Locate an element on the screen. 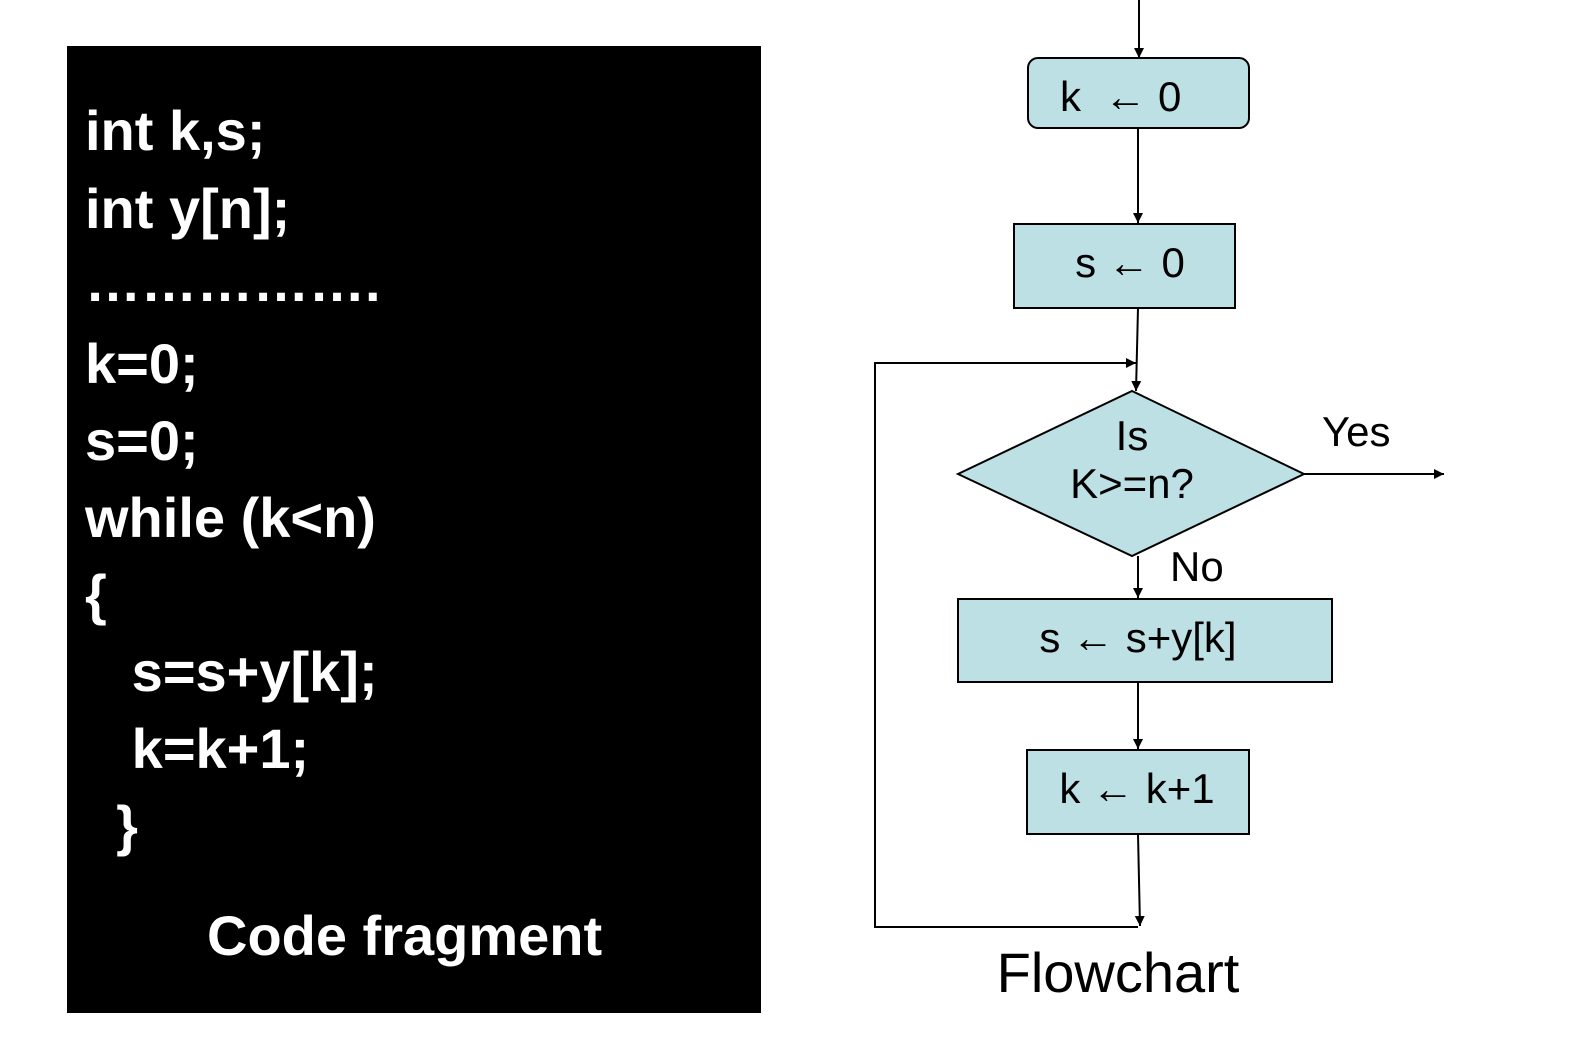 This screenshot has width=1592, height=1044. yes-label: Yes is located at coordinates (1356, 431).